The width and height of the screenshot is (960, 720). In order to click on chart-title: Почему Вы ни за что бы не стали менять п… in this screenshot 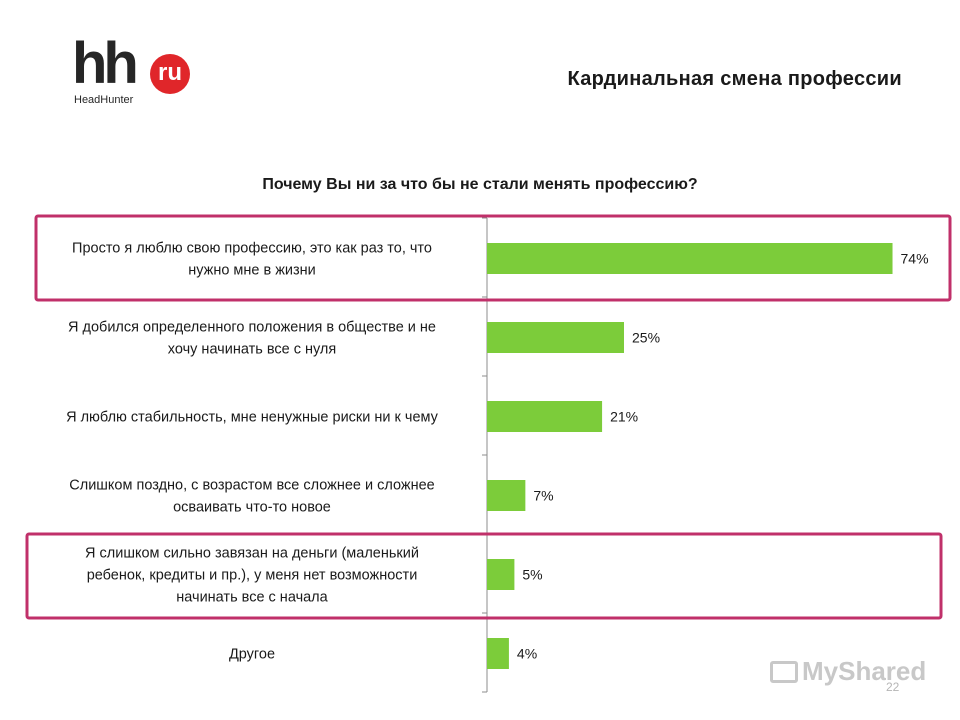, I will do `click(480, 184)`.